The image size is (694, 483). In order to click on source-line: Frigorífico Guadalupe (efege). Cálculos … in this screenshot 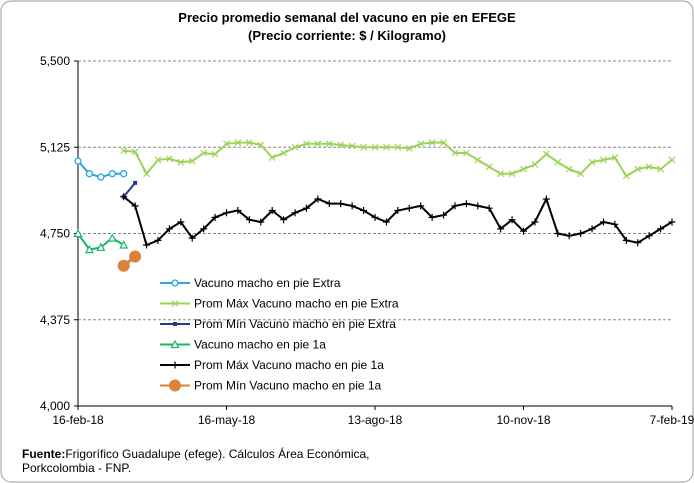, I will do `click(217, 454)`.